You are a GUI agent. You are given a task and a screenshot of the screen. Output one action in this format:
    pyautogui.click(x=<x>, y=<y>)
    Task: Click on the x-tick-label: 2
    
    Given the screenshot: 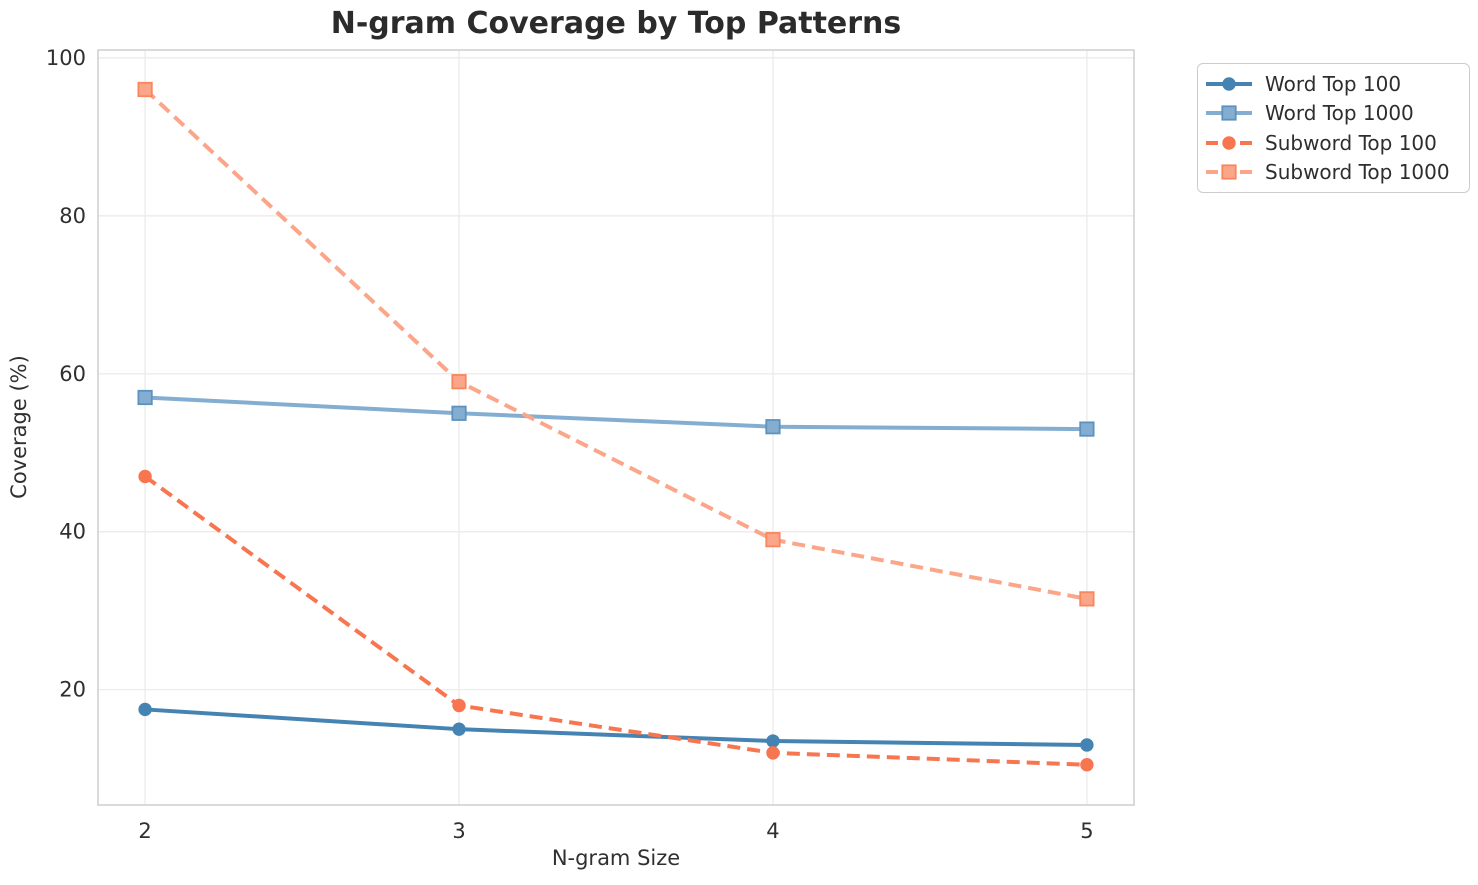 What is the action you would take?
    pyautogui.click(x=144, y=831)
    